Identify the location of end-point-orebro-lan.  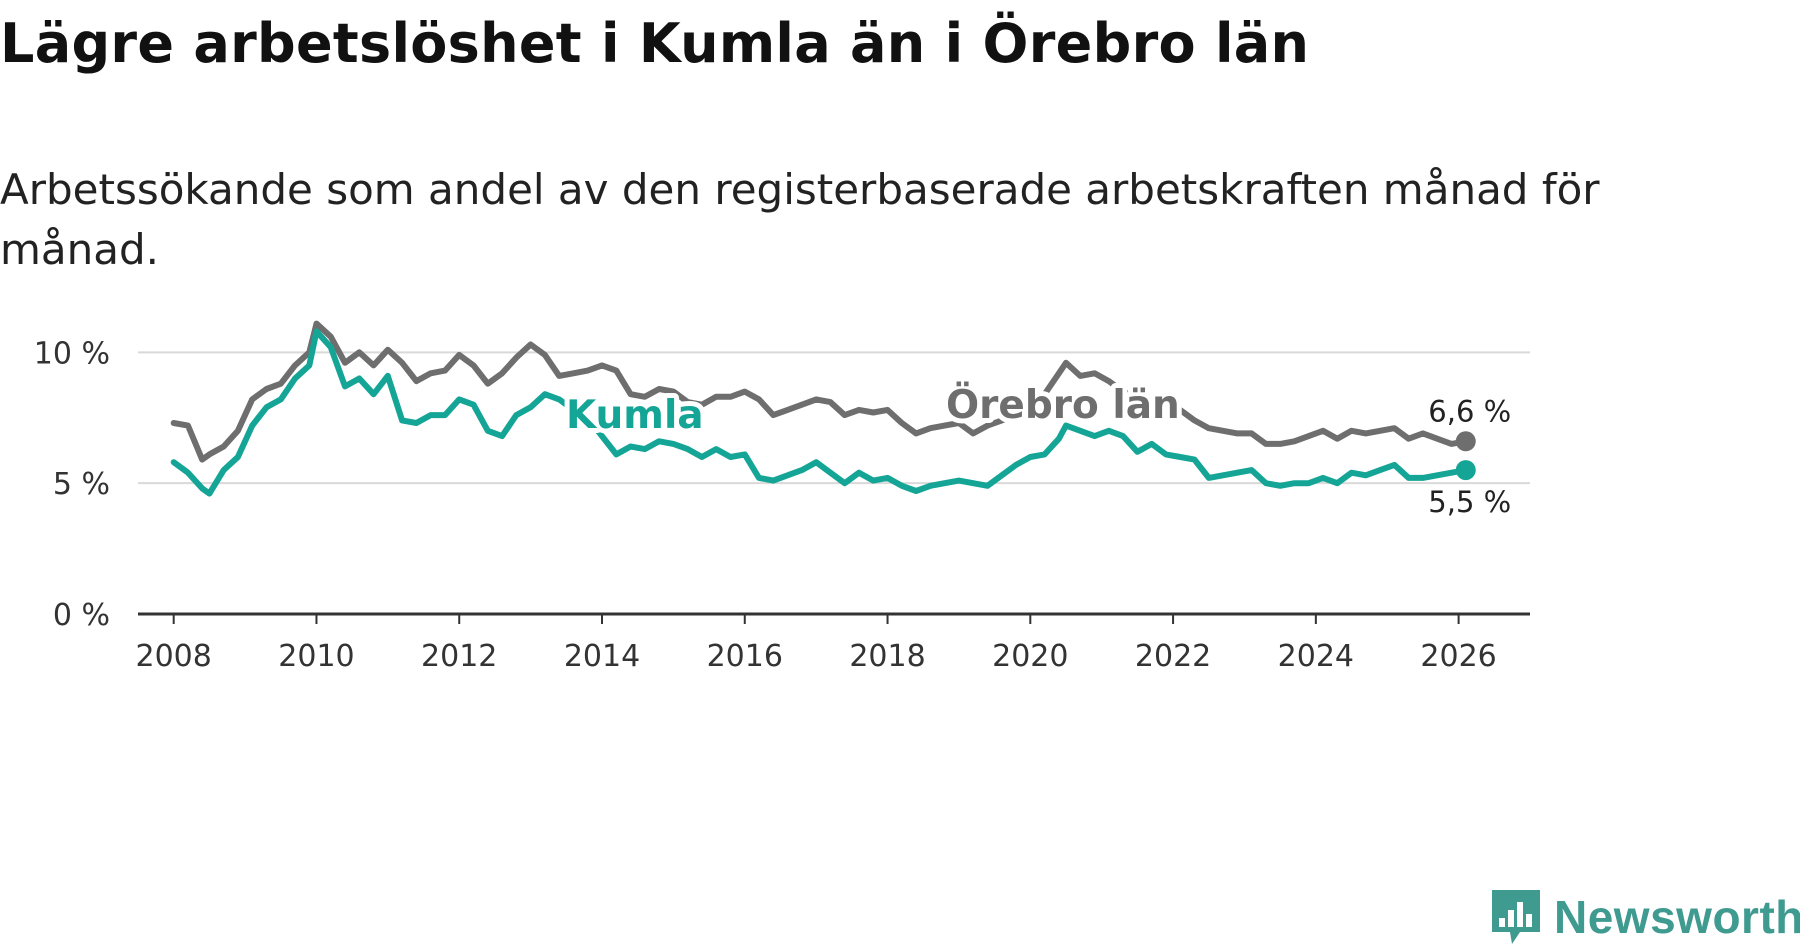
(1465, 441).